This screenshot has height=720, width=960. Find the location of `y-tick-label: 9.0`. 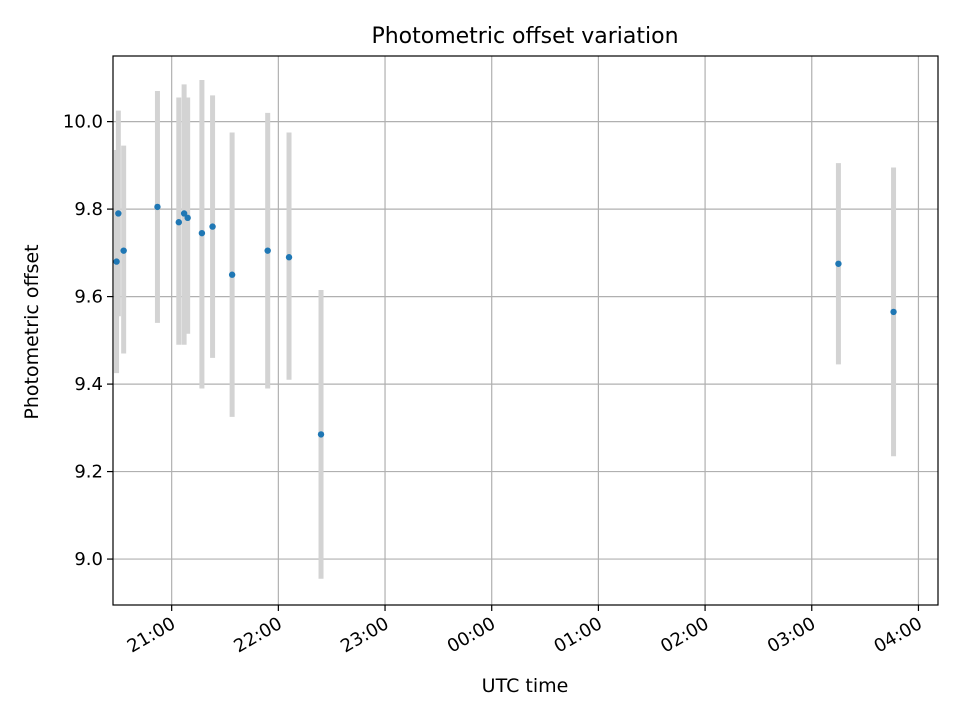

y-tick-label: 9.0 is located at coordinates (88, 559).